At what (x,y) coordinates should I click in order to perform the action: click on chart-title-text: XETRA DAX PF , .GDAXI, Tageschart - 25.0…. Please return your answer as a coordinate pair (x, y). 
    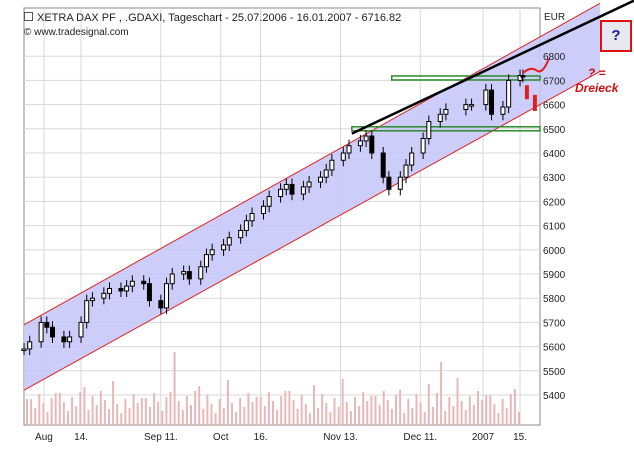
    Looking at the image, I should click on (219, 18).